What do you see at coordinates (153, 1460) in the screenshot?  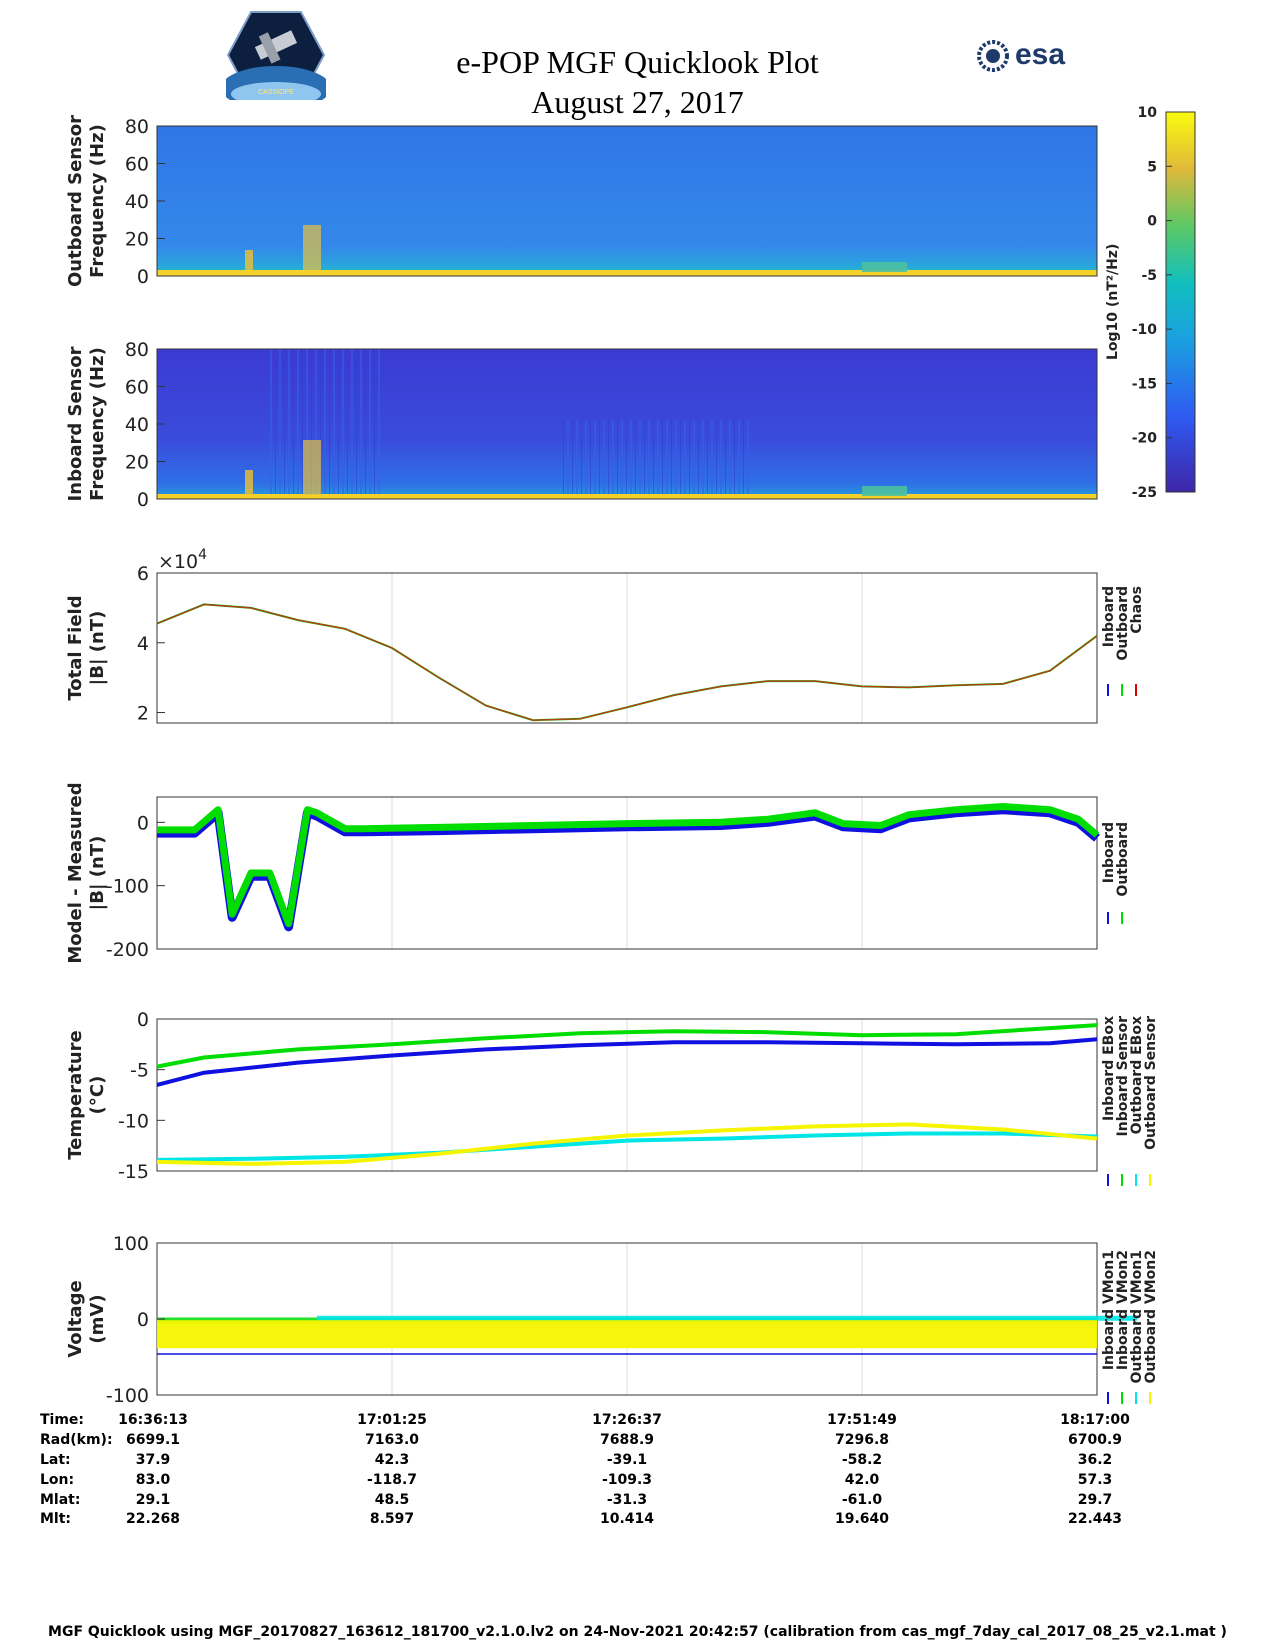 I see `ephemeris-value: 37.9` at bounding box center [153, 1460].